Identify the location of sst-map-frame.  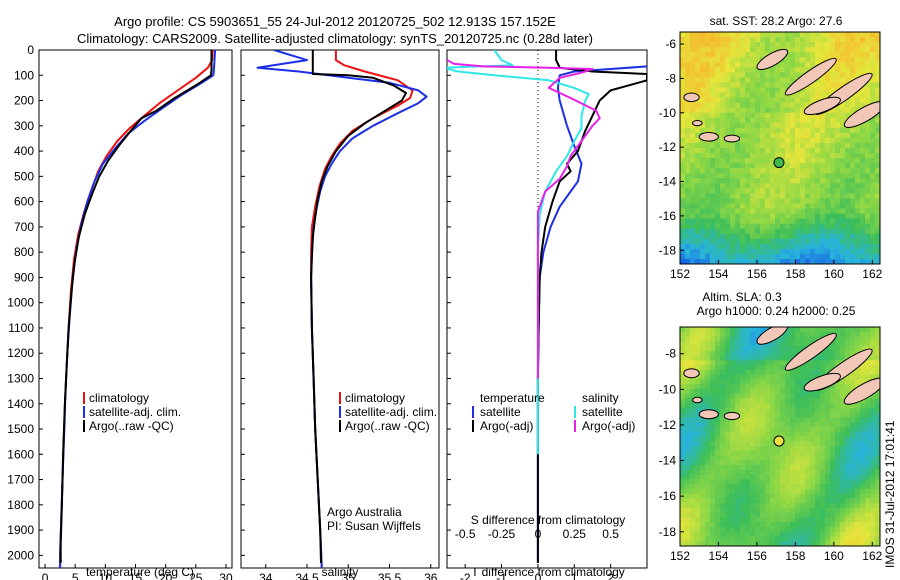
(780, 148).